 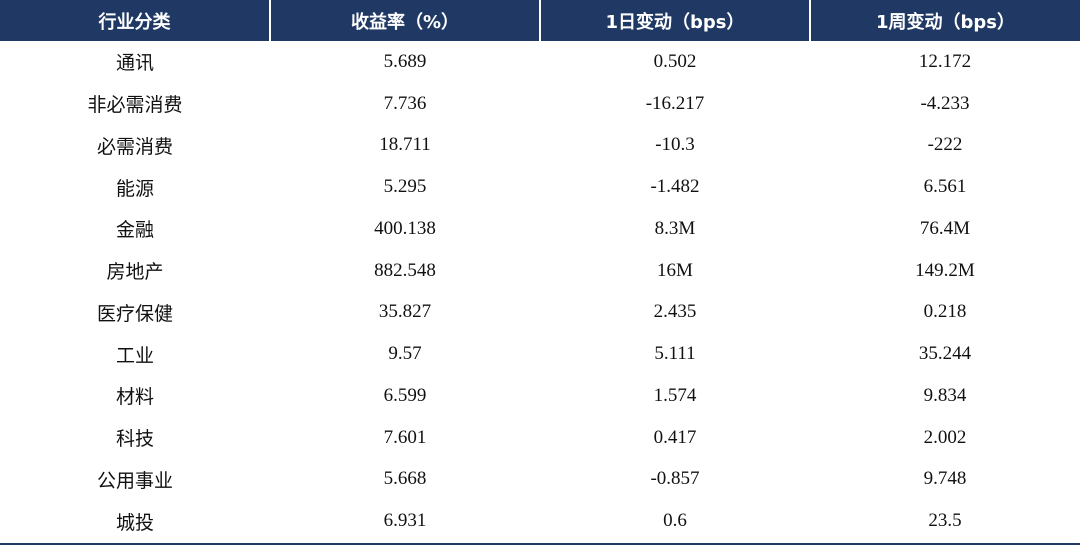 I want to click on cell-1w-change: 6.561, so click(x=945, y=187).